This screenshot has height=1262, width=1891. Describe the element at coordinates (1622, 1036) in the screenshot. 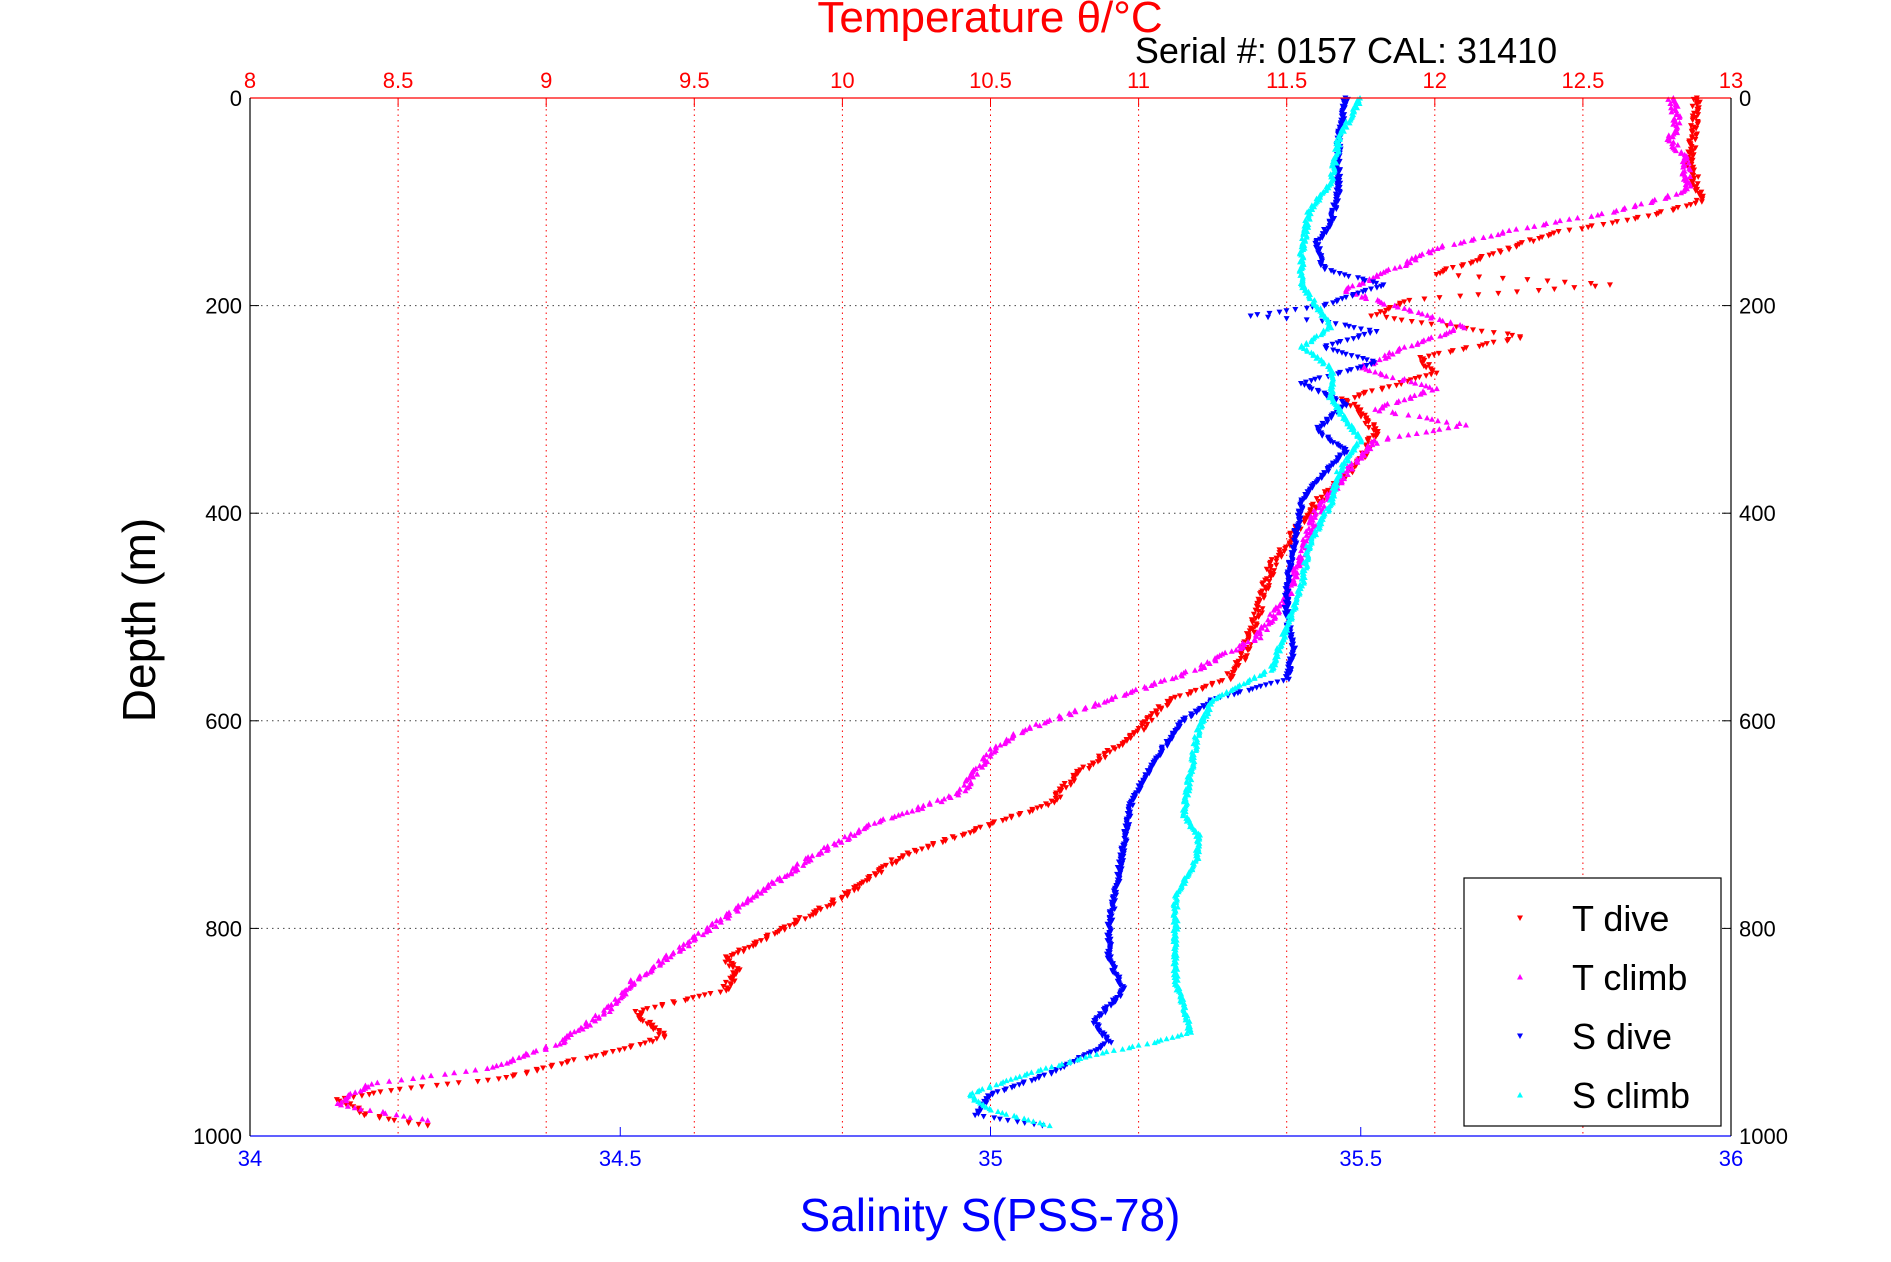

I see `legend-label: S dive` at that location.